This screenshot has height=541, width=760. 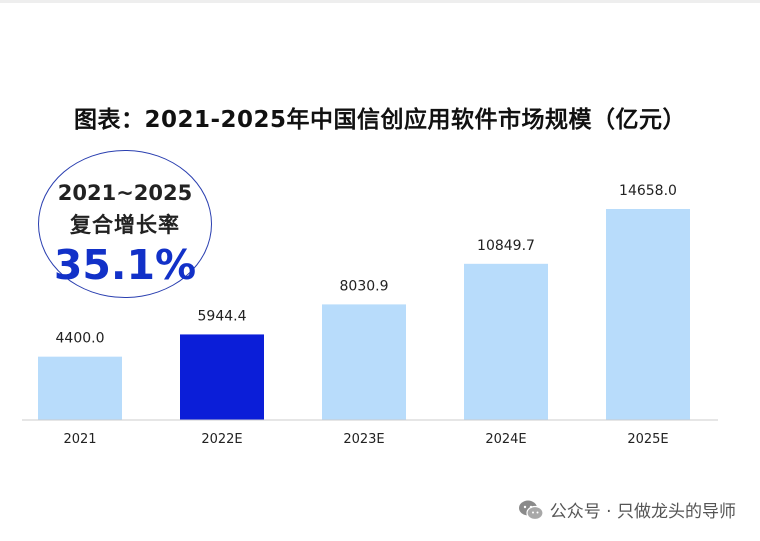 I want to click on bar-2022E, so click(x=222, y=377).